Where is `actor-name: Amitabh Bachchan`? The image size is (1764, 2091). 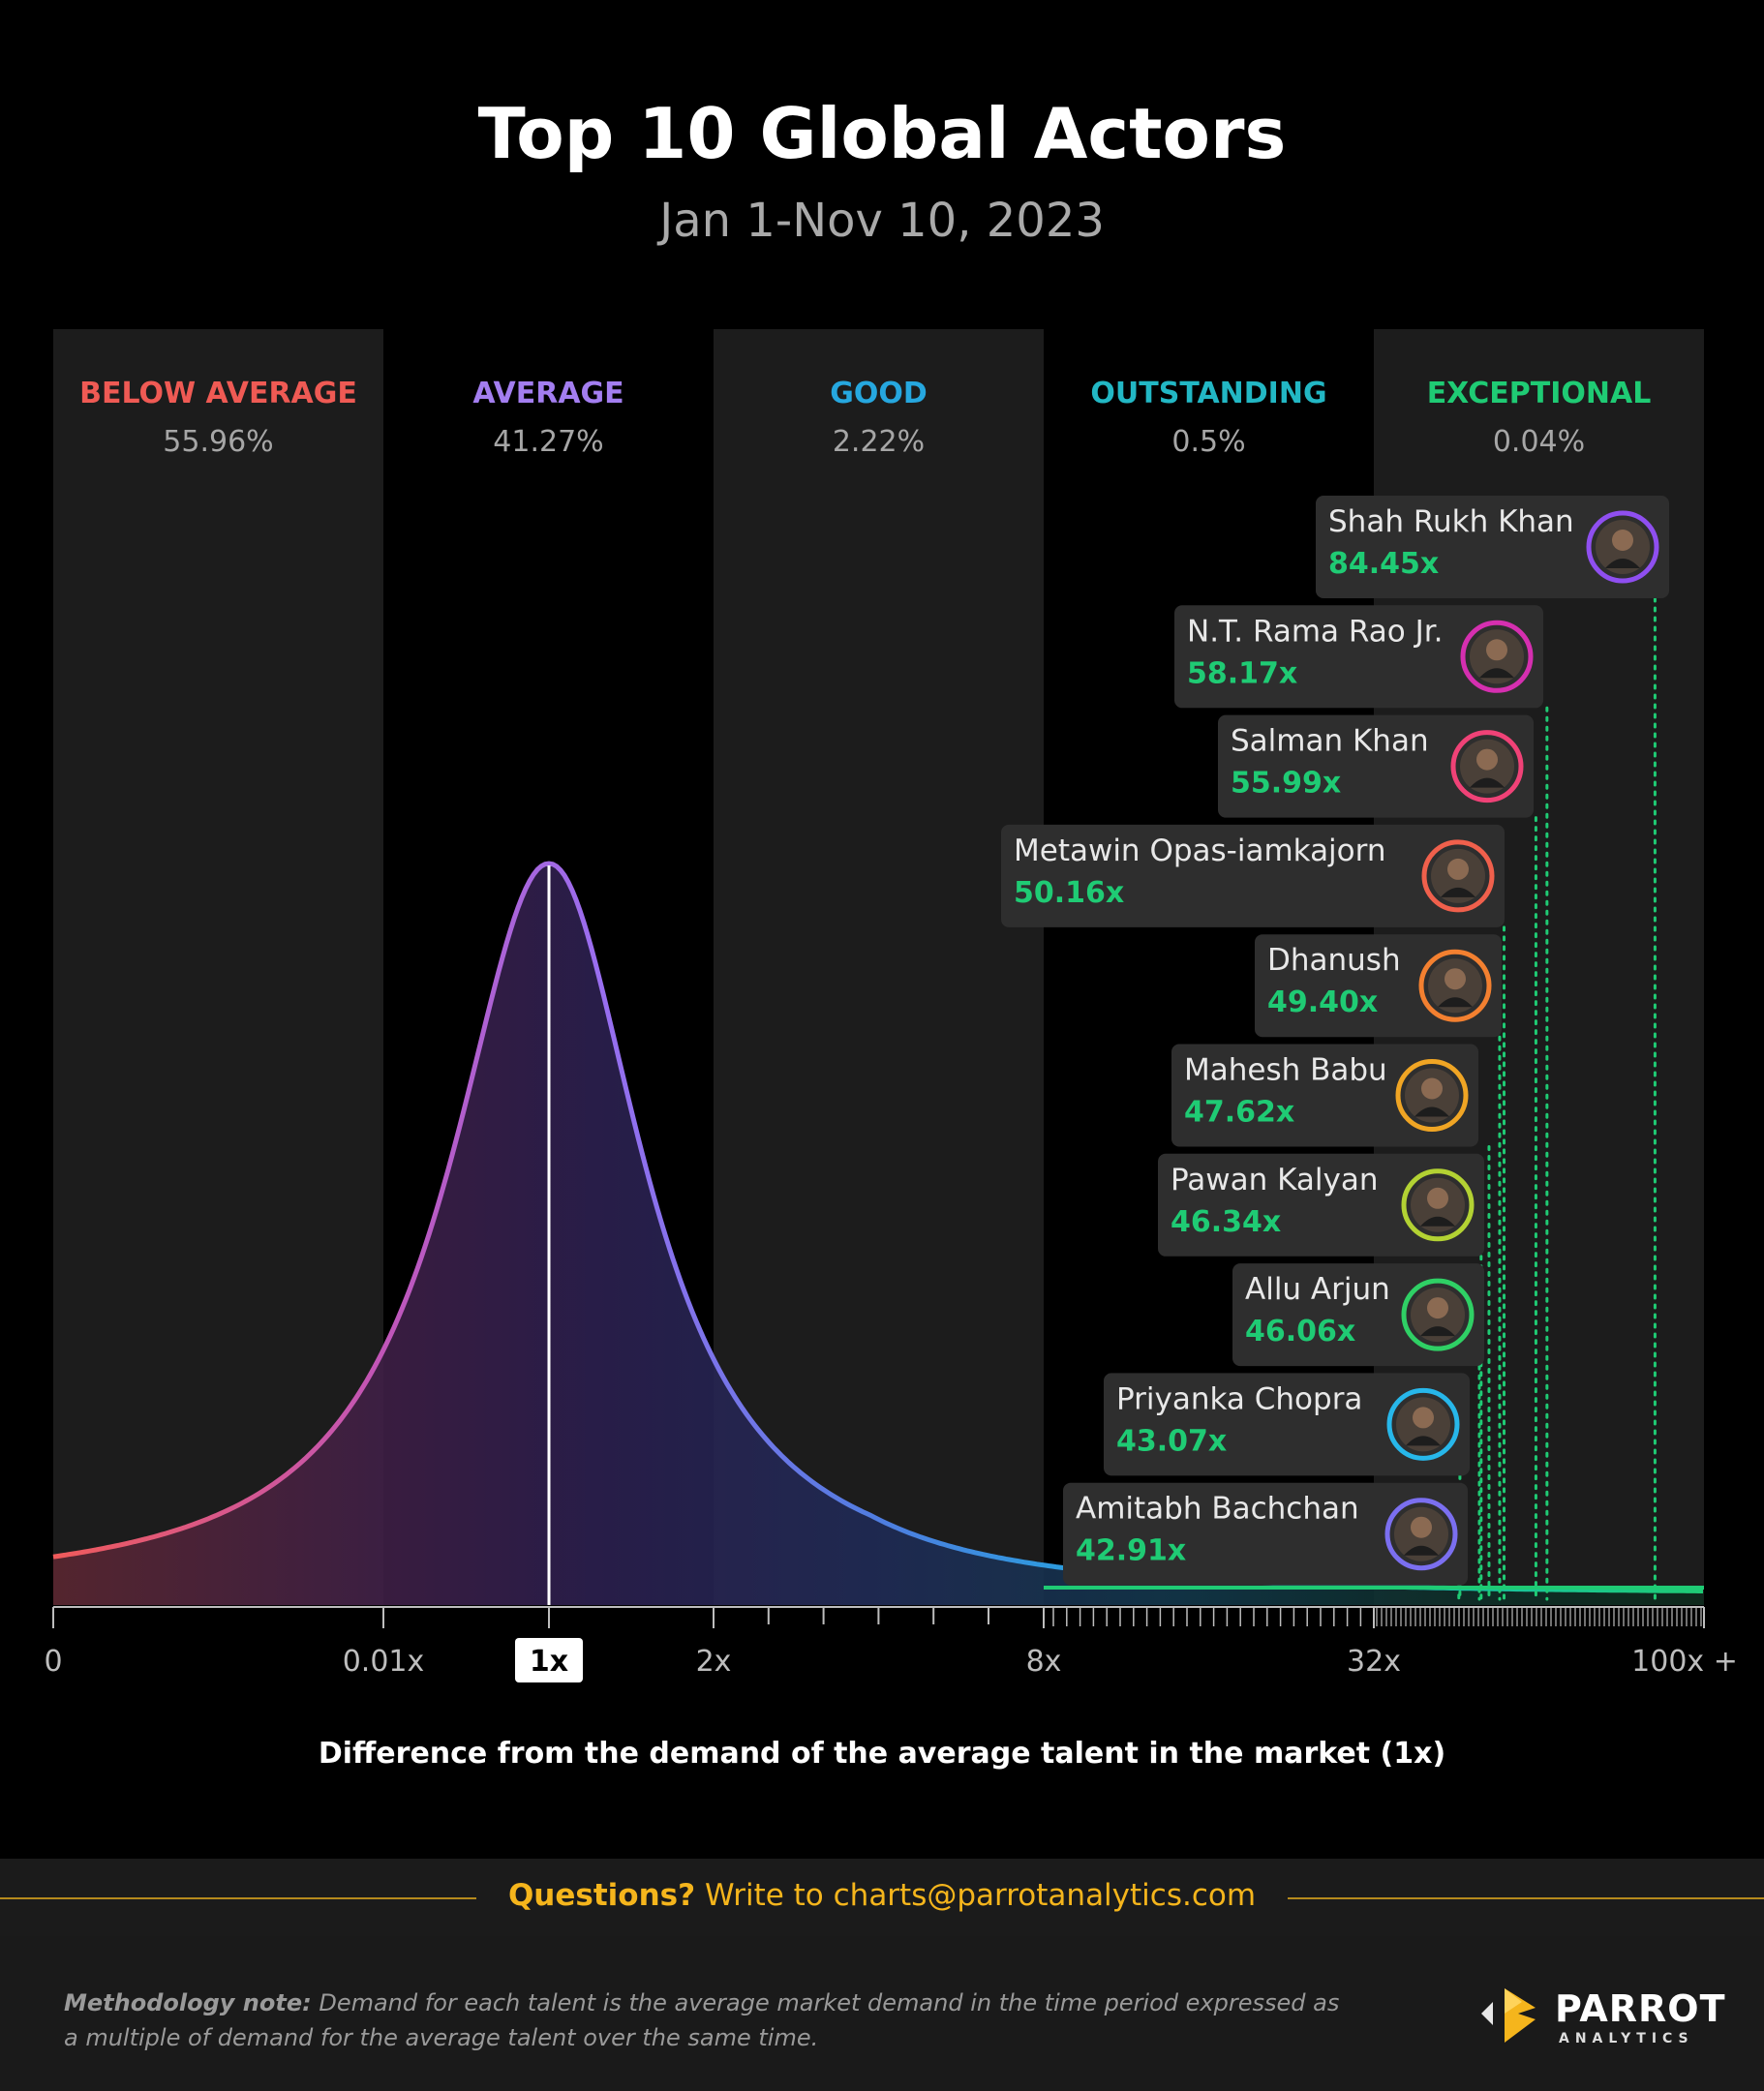 actor-name: Amitabh Bachchan is located at coordinates (1218, 1509).